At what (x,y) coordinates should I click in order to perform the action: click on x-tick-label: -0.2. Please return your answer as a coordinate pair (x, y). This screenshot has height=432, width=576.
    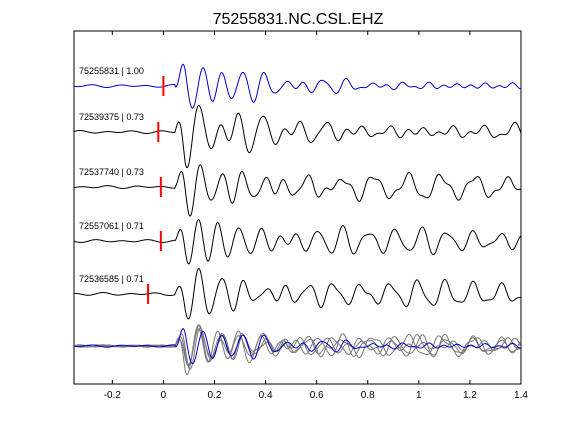
    Looking at the image, I should click on (113, 395).